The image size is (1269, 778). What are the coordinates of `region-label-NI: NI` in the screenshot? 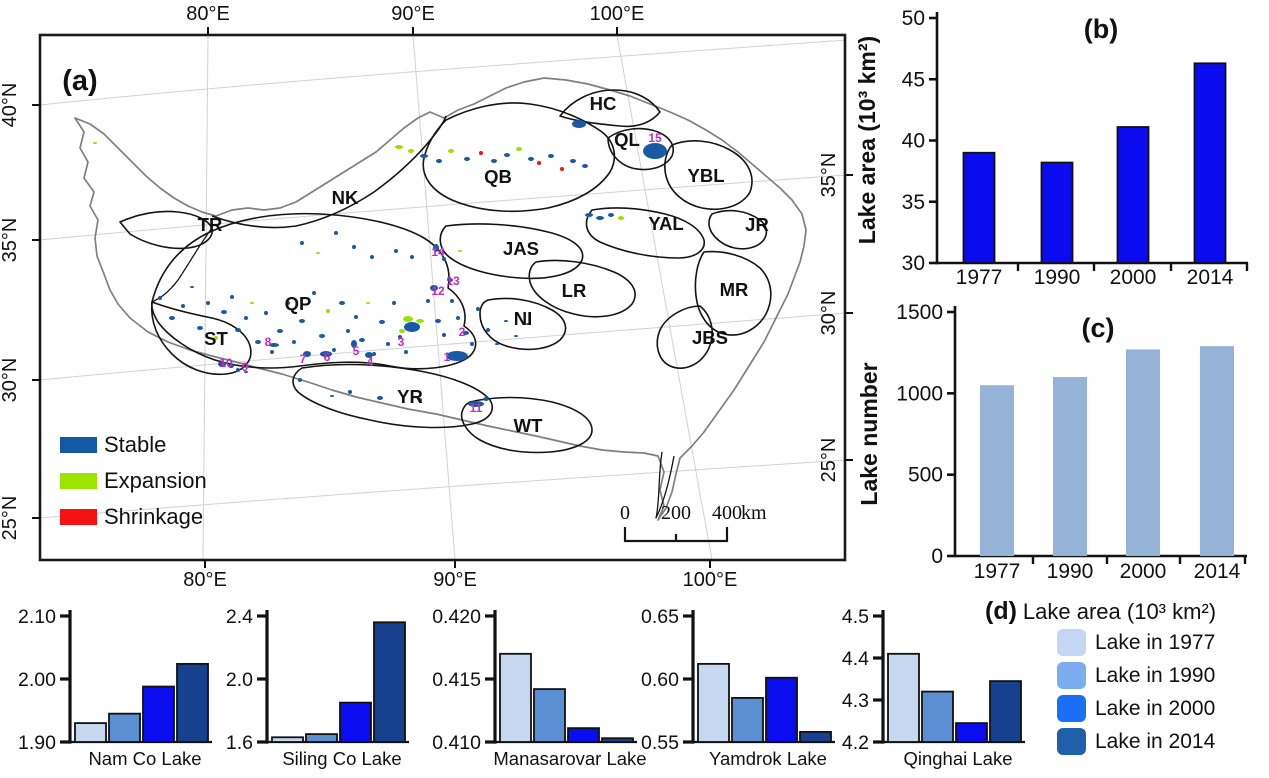 It's located at (523, 318).